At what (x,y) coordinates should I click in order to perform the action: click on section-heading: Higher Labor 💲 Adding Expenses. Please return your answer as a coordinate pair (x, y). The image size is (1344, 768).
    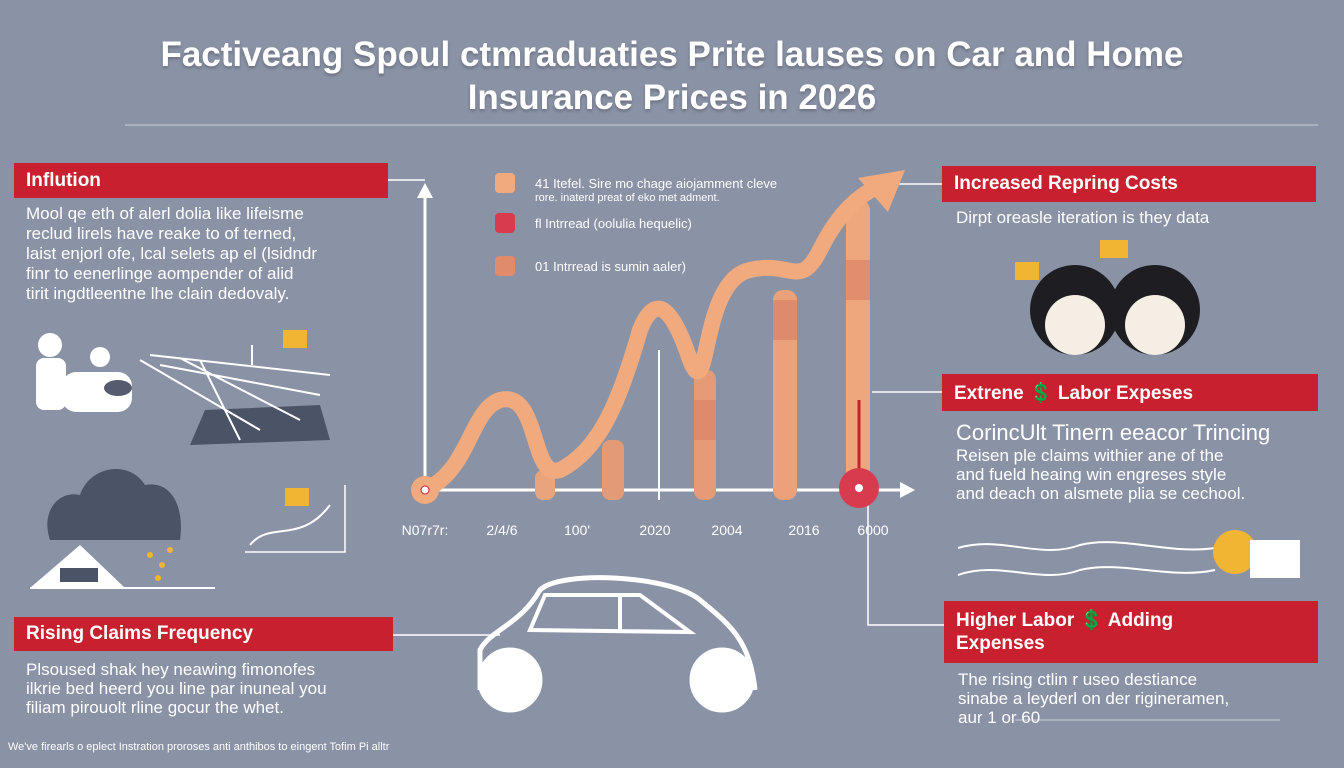
    Looking at the image, I should click on (1131, 632).